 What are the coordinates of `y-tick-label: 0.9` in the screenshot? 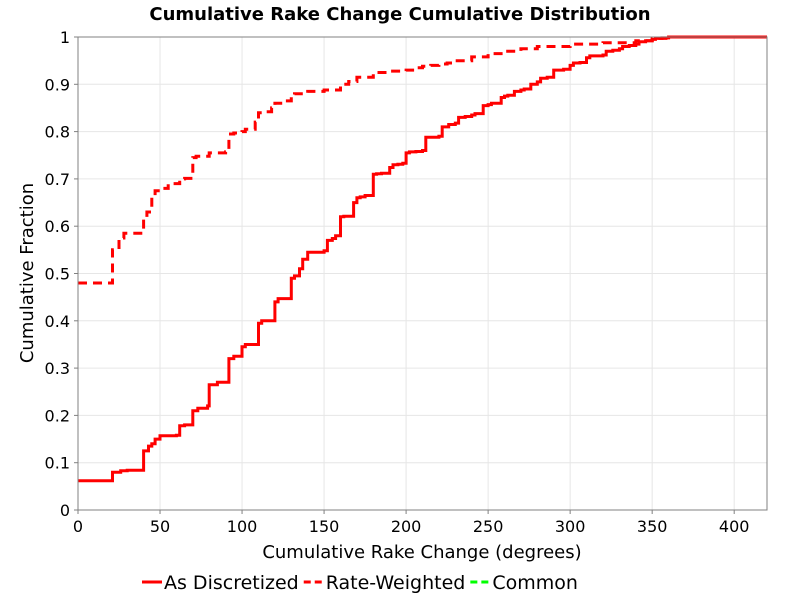 It's located at (57, 84).